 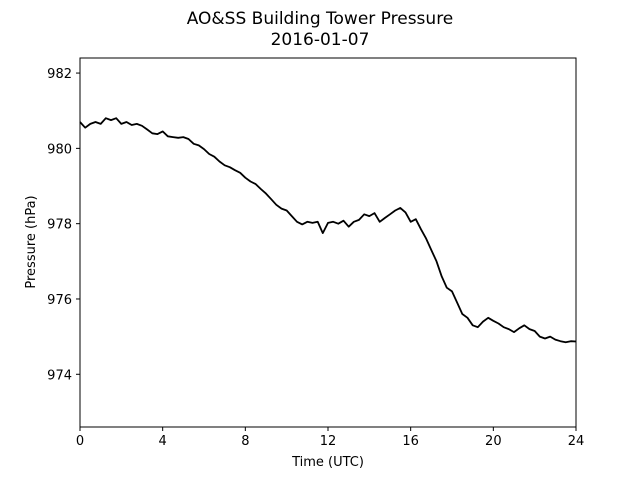 I want to click on y-axis-label: Pressure (hPa), so click(x=31, y=241).